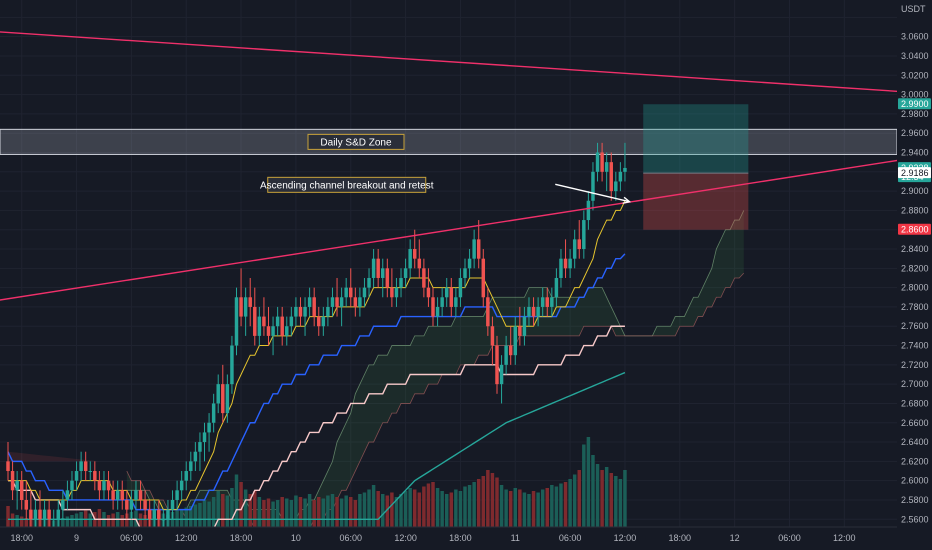 Image resolution: width=932 pixels, height=550 pixels. What do you see at coordinates (915, 500) in the screenshot?
I see `price-tick-label: 2.5800` at bounding box center [915, 500].